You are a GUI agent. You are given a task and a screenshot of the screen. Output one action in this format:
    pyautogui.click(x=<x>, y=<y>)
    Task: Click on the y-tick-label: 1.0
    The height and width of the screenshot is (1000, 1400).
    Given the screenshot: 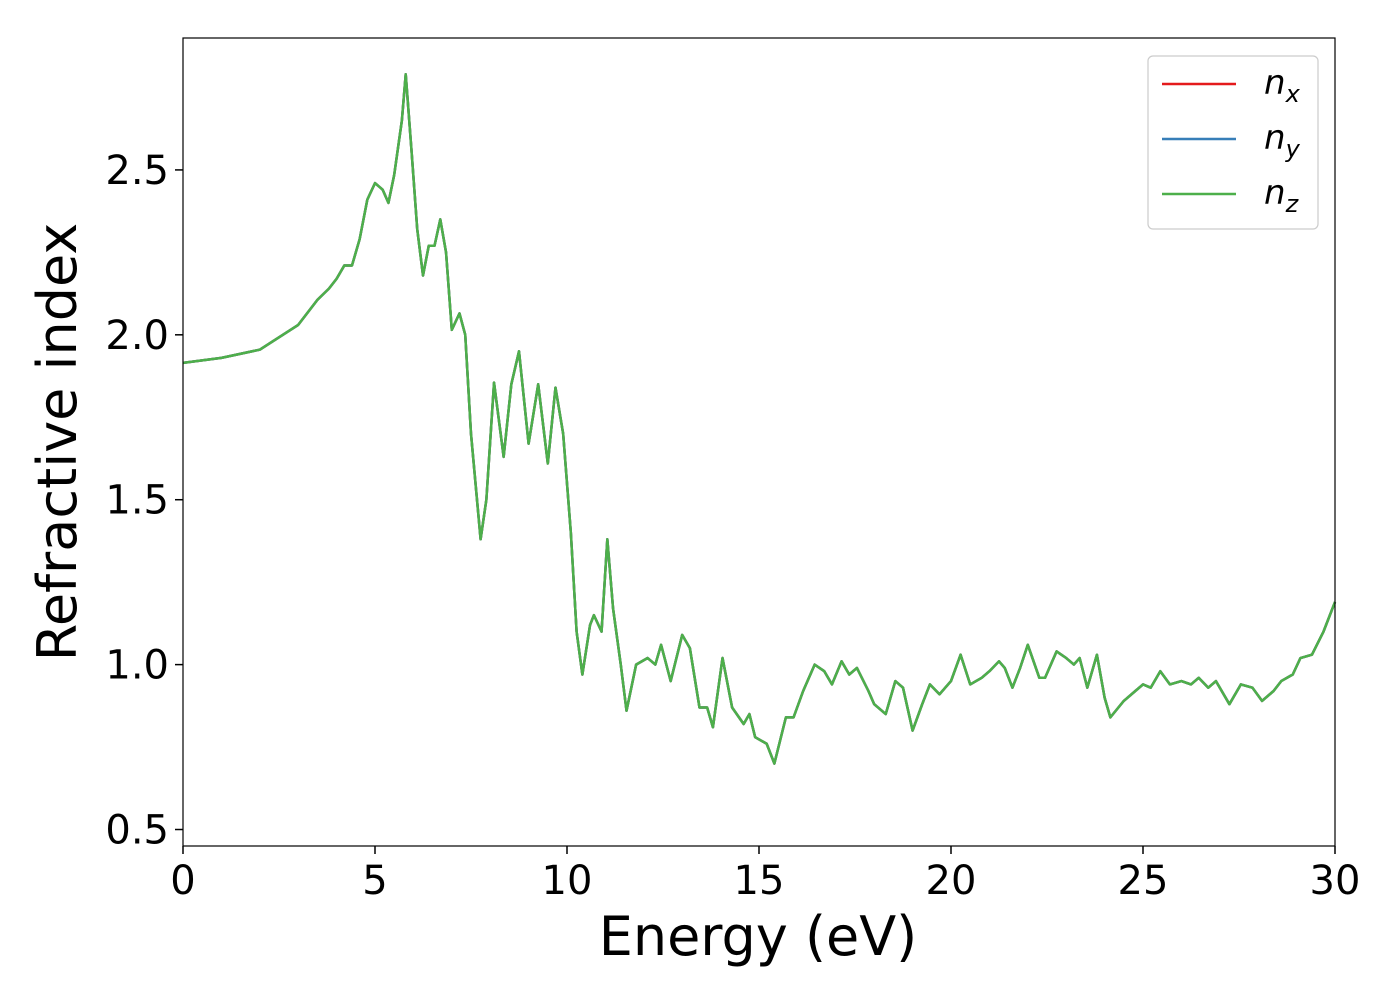 What is the action you would take?
    pyautogui.click(x=137, y=666)
    